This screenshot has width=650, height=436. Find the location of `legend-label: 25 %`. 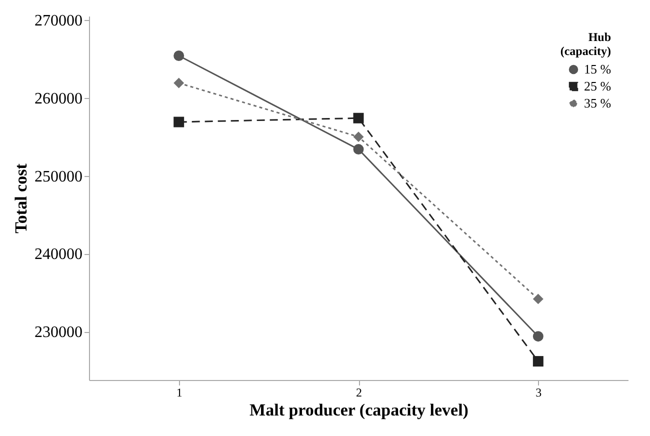

legend-label: 25 % is located at coordinates (598, 86).